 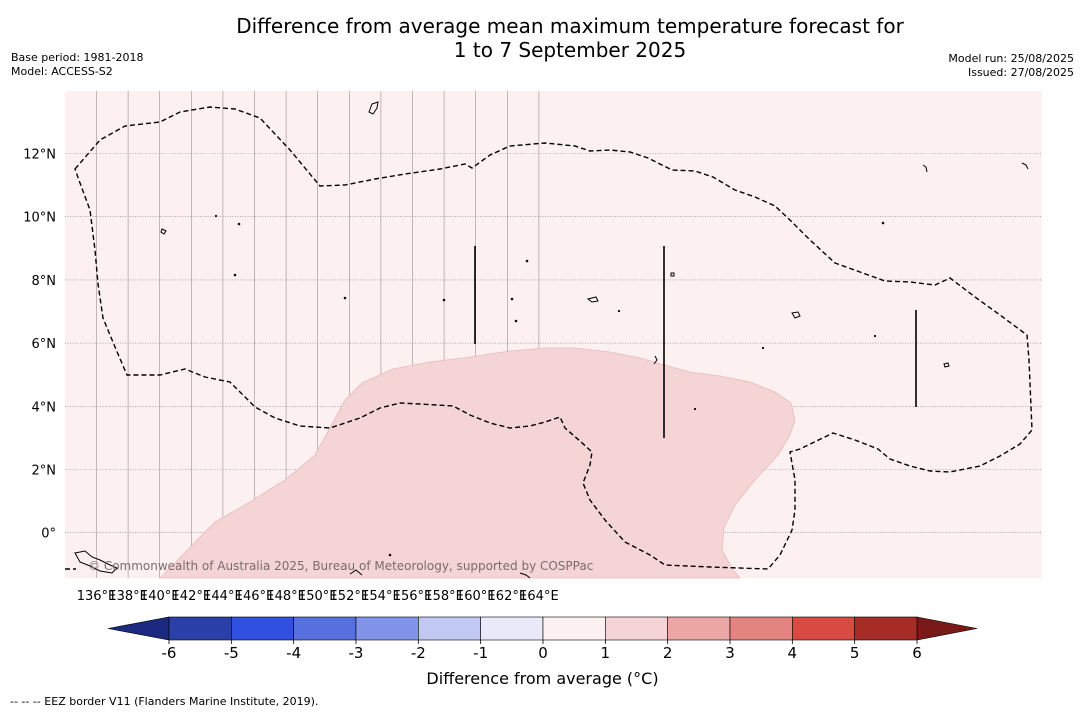 What do you see at coordinates (39, 155) in the screenshot?
I see `latitude-label: 12°N` at bounding box center [39, 155].